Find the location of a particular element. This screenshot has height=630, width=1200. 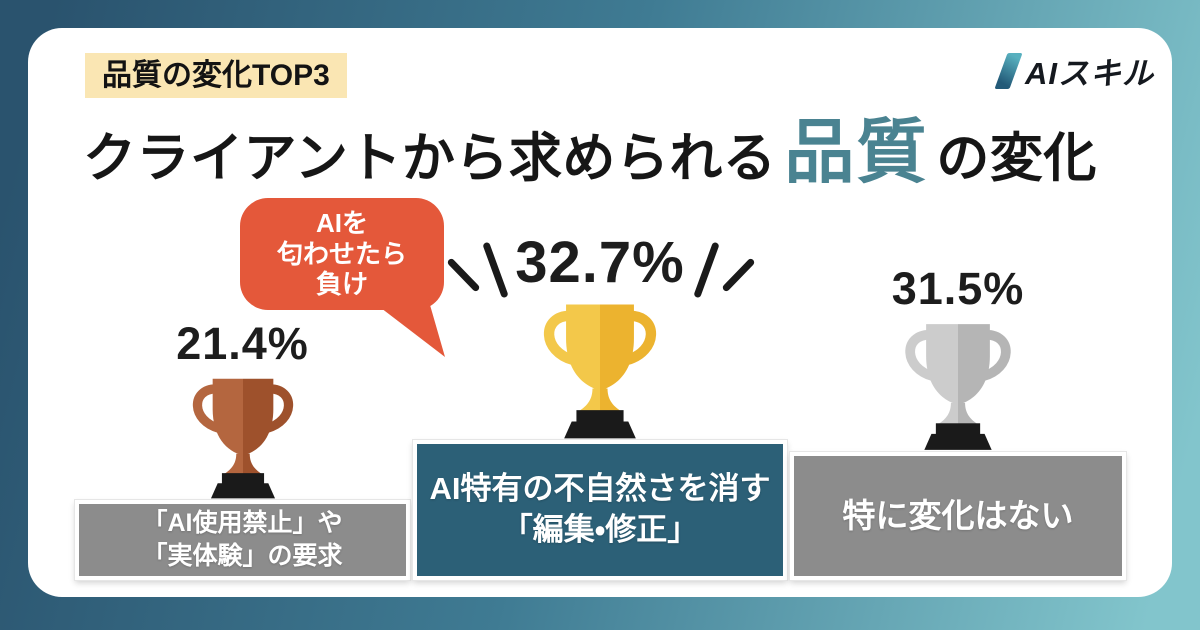

logo-slash-icon is located at coordinates (1008, 70).